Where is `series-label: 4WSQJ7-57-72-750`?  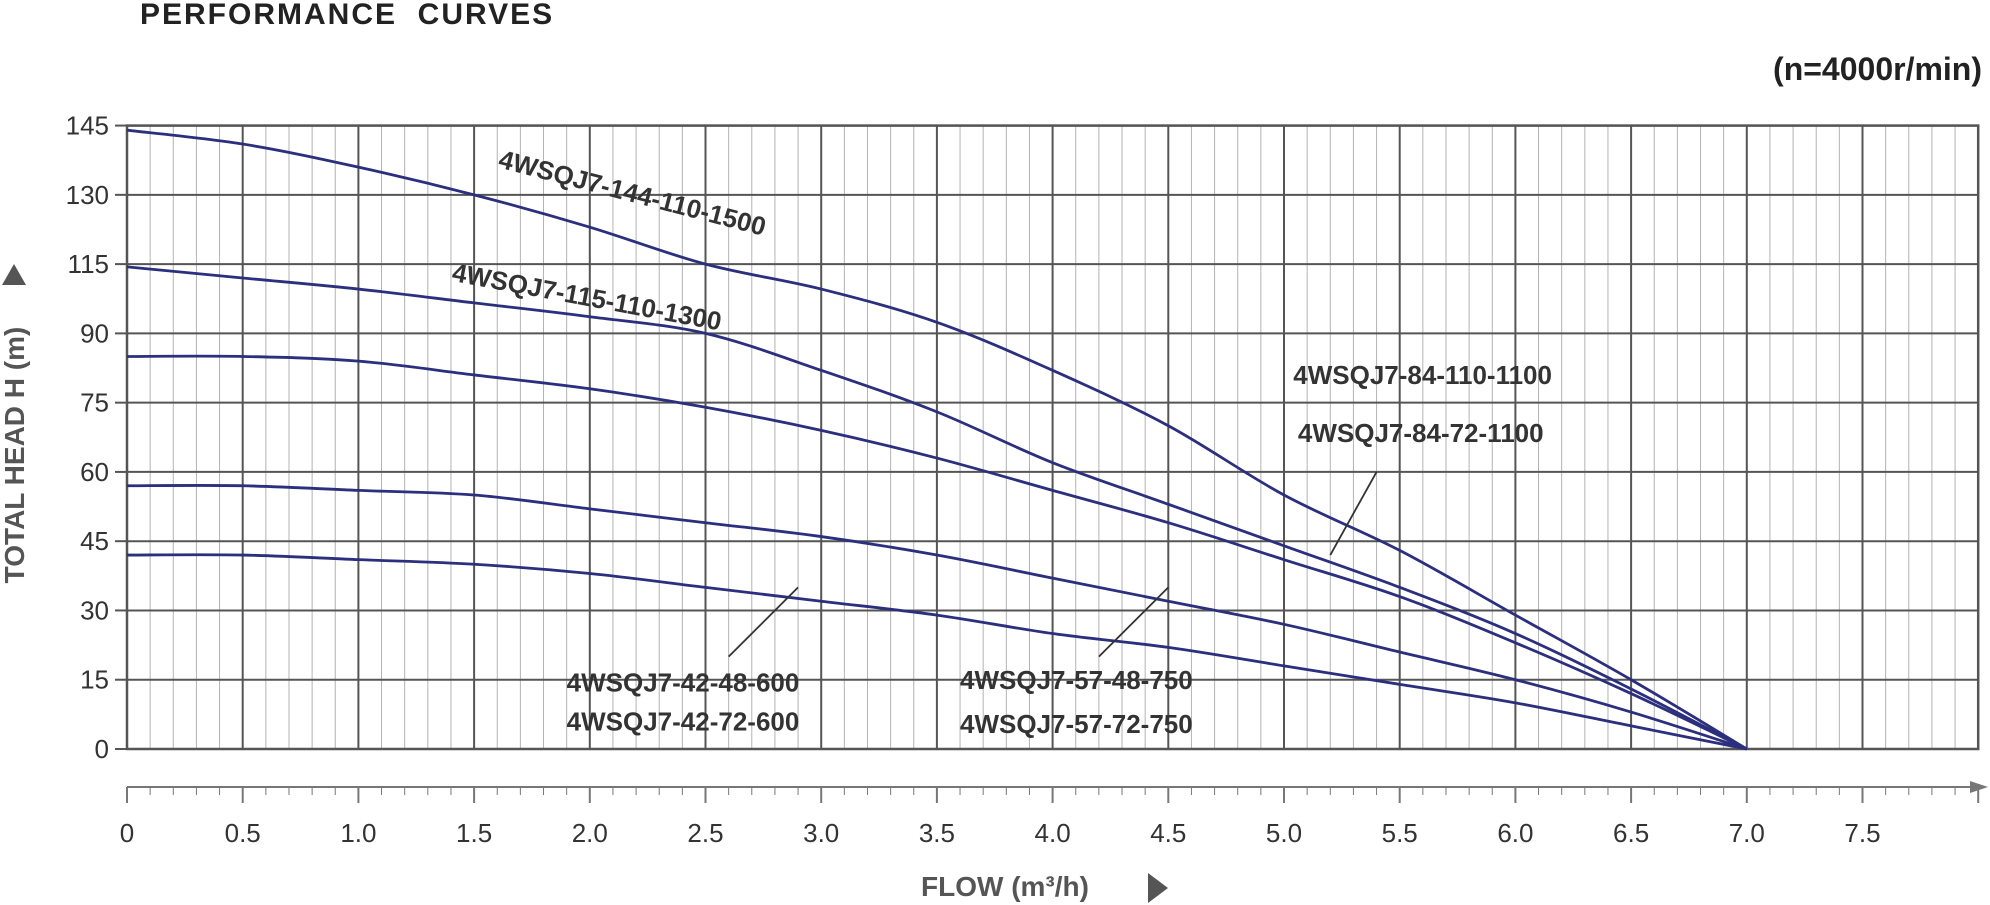 series-label: 4WSQJ7-57-72-750 is located at coordinates (1076, 724).